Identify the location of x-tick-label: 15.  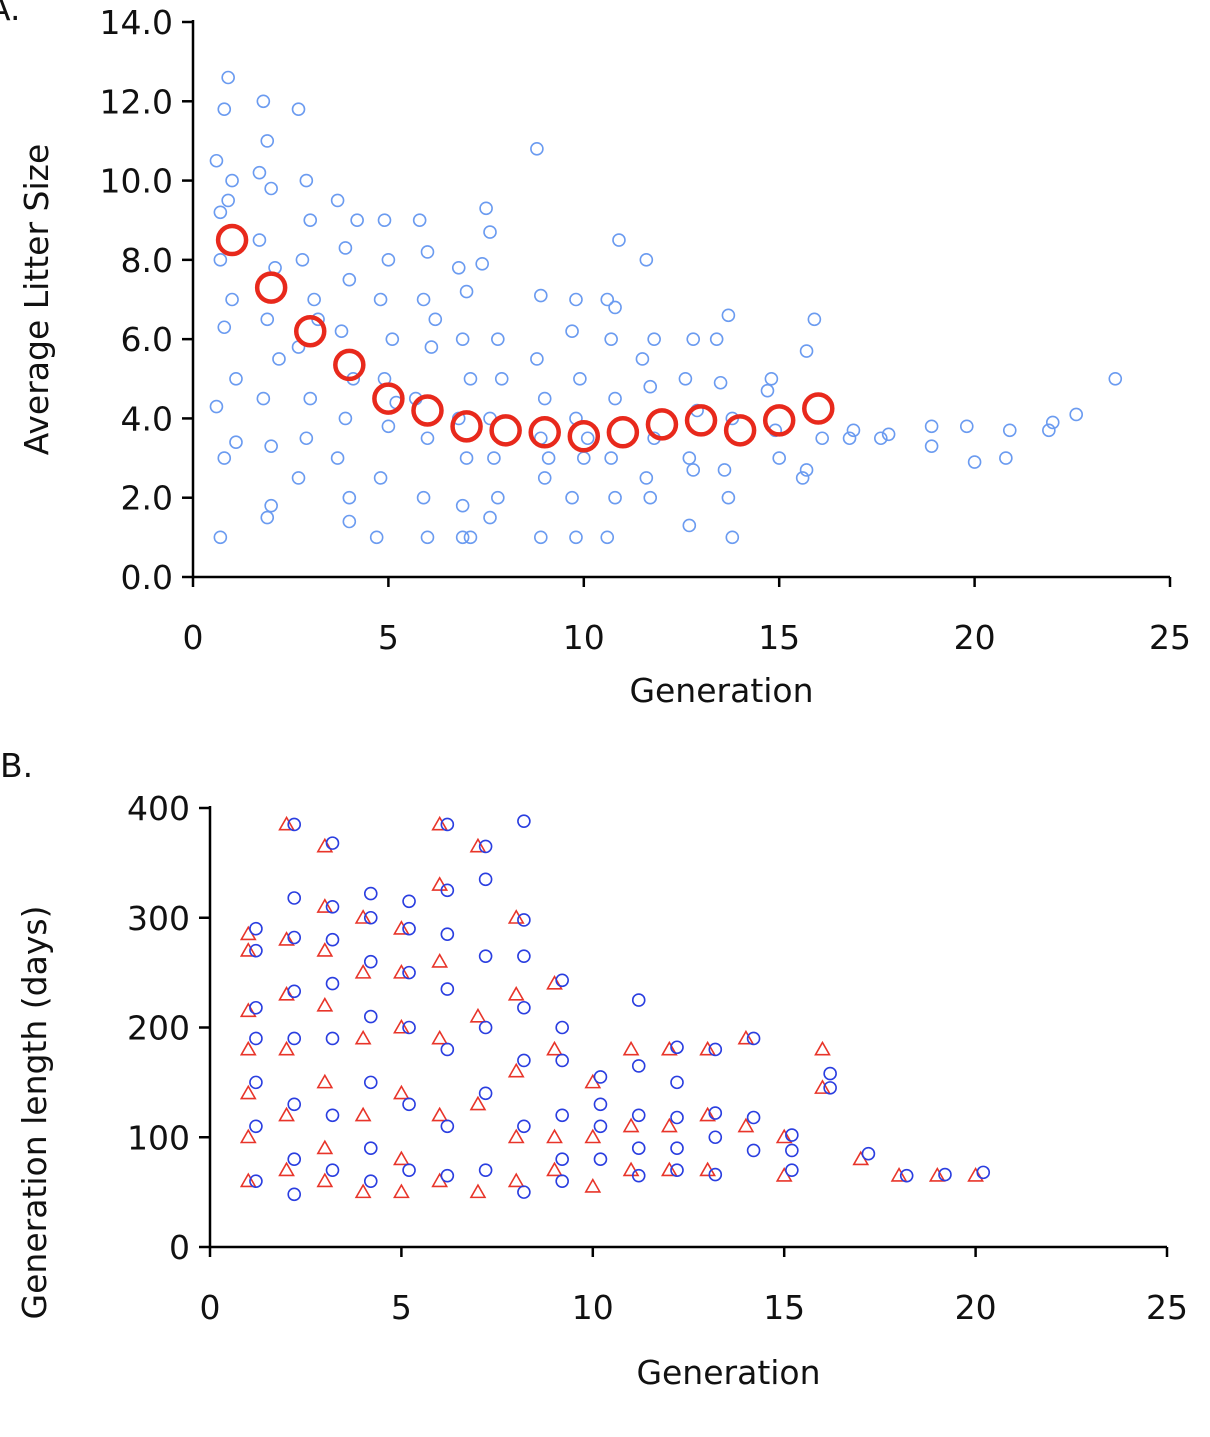
(779, 637).